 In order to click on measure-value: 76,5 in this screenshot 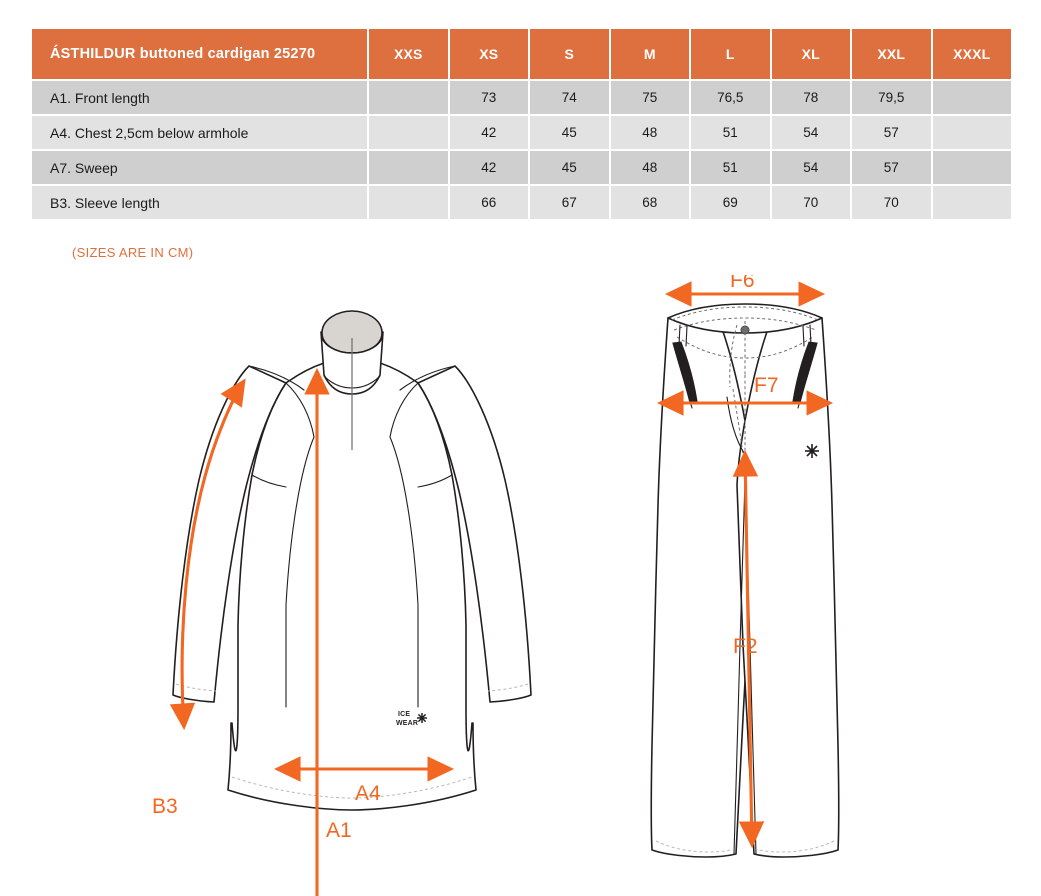, I will do `click(730, 97)`.